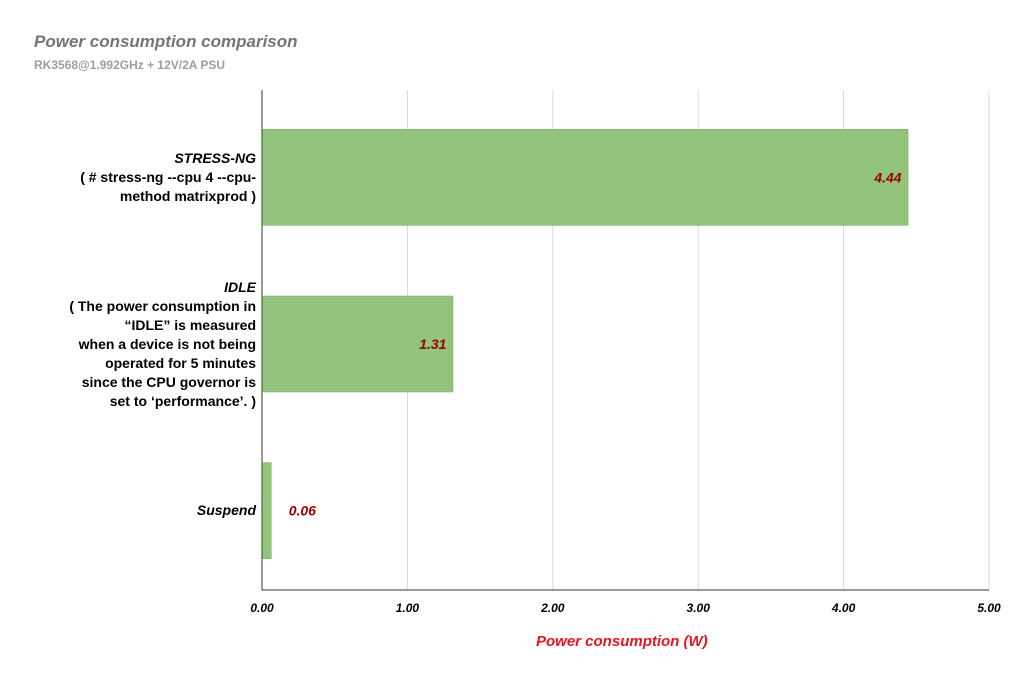 The image size is (1024, 680). What do you see at coordinates (187, 195) in the screenshot?
I see `category-detail-line: method matrixprod )` at bounding box center [187, 195].